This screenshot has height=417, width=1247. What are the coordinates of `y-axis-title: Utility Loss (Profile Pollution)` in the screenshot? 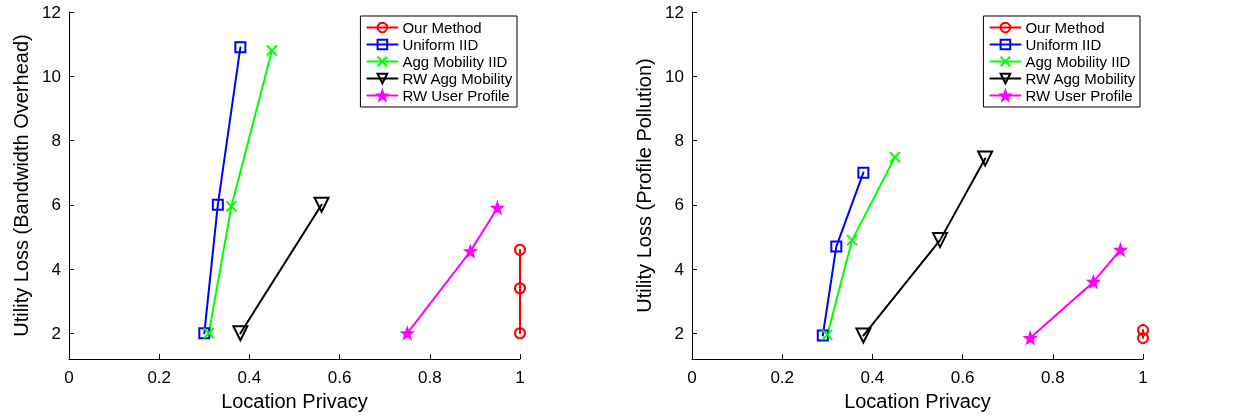 It's located at (644, 185).